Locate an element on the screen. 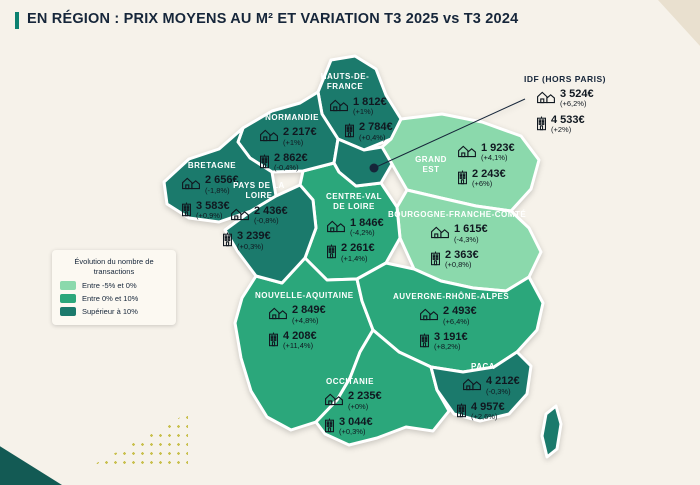 This screenshot has width=700, height=485. idf-pointer-dot is located at coordinates (374, 168).